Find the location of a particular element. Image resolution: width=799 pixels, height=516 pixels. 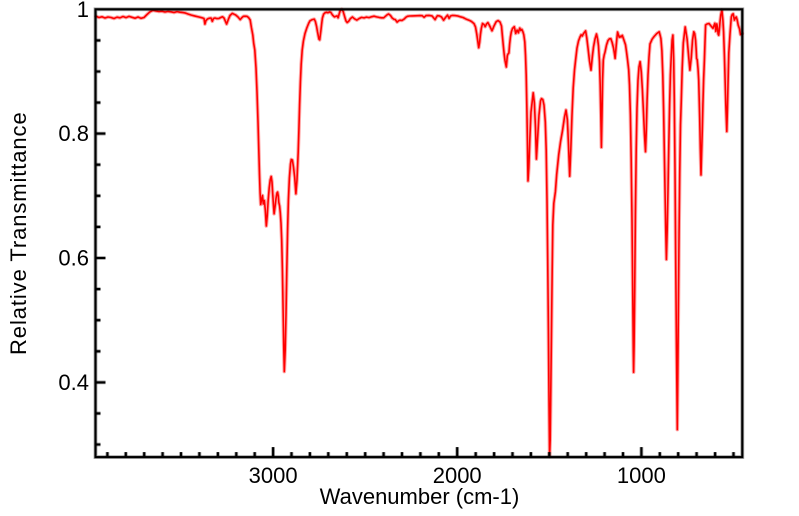

svg-text: 1000 is located at coordinates (641, 475).